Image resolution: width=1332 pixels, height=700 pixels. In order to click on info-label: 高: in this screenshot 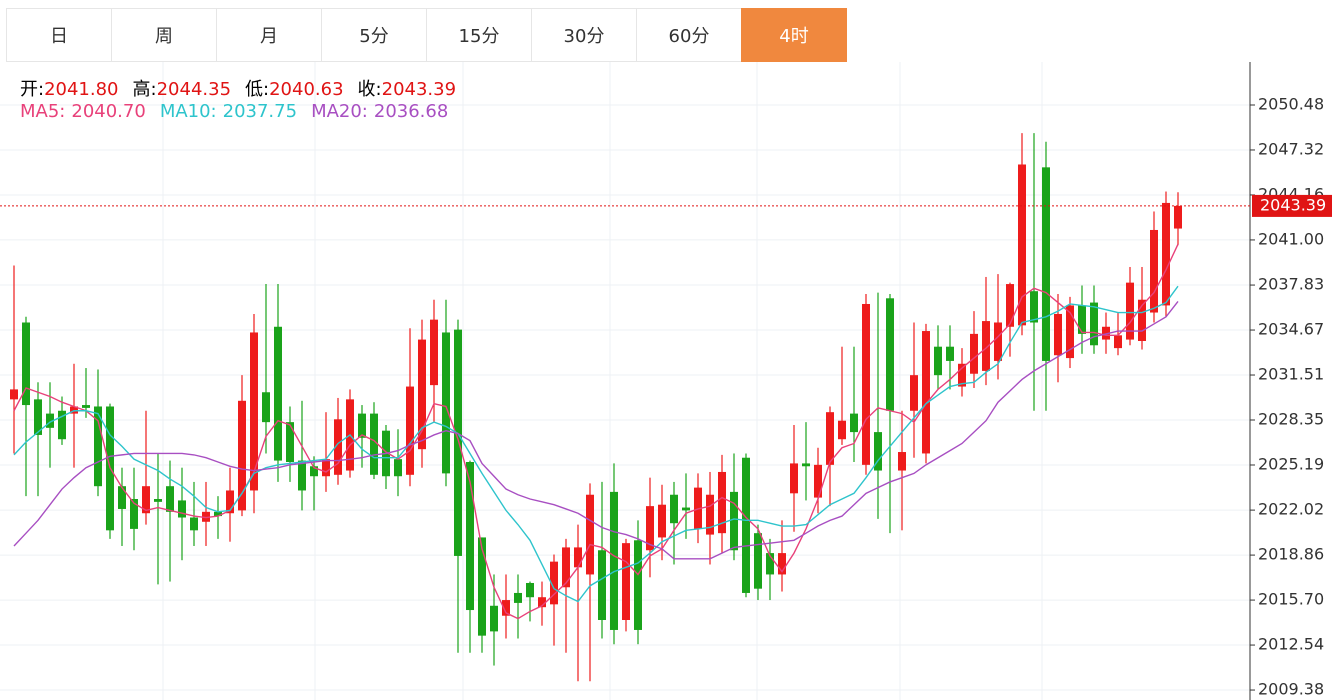, I will do `click(144, 89)`.